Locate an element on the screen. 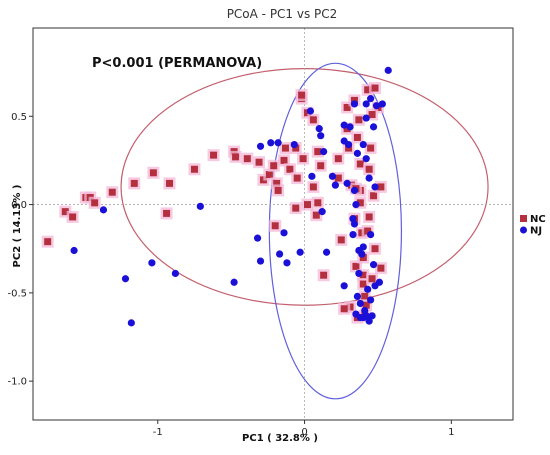 The width and height of the screenshot is (550, 455). annotation-permanova: P<0.001 (PERMANOVA) is located at coordinates (177, 63).